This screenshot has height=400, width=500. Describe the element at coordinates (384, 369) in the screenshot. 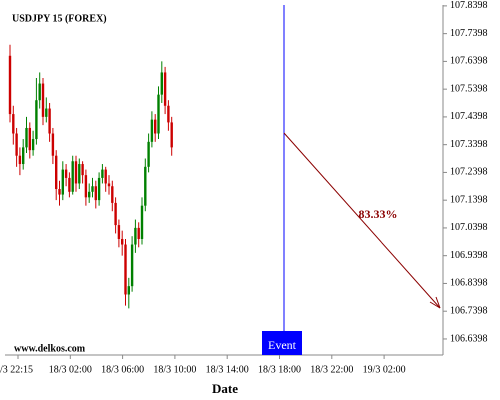

I see `x-tick-label: 19/3 02:00` at that location.